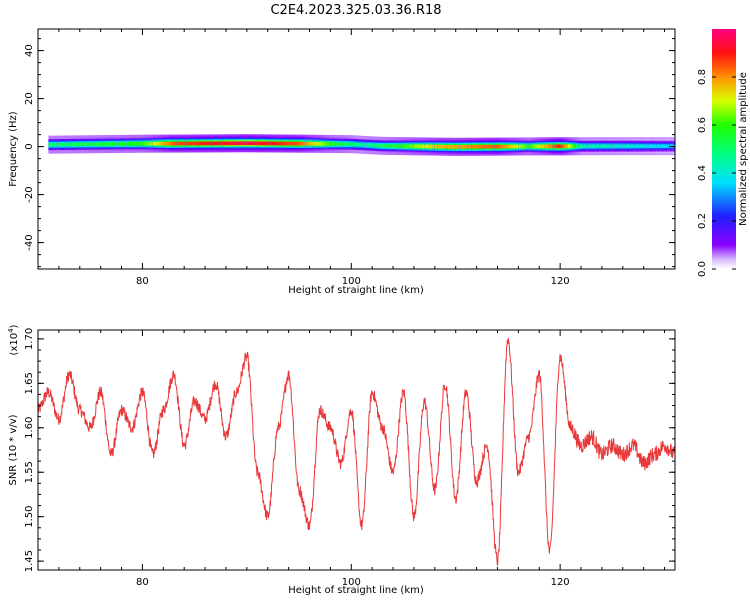  Describe the element at coordinates (29, 472) in the screenshot. I see `snr-ytick-label: 1.55` at that location.